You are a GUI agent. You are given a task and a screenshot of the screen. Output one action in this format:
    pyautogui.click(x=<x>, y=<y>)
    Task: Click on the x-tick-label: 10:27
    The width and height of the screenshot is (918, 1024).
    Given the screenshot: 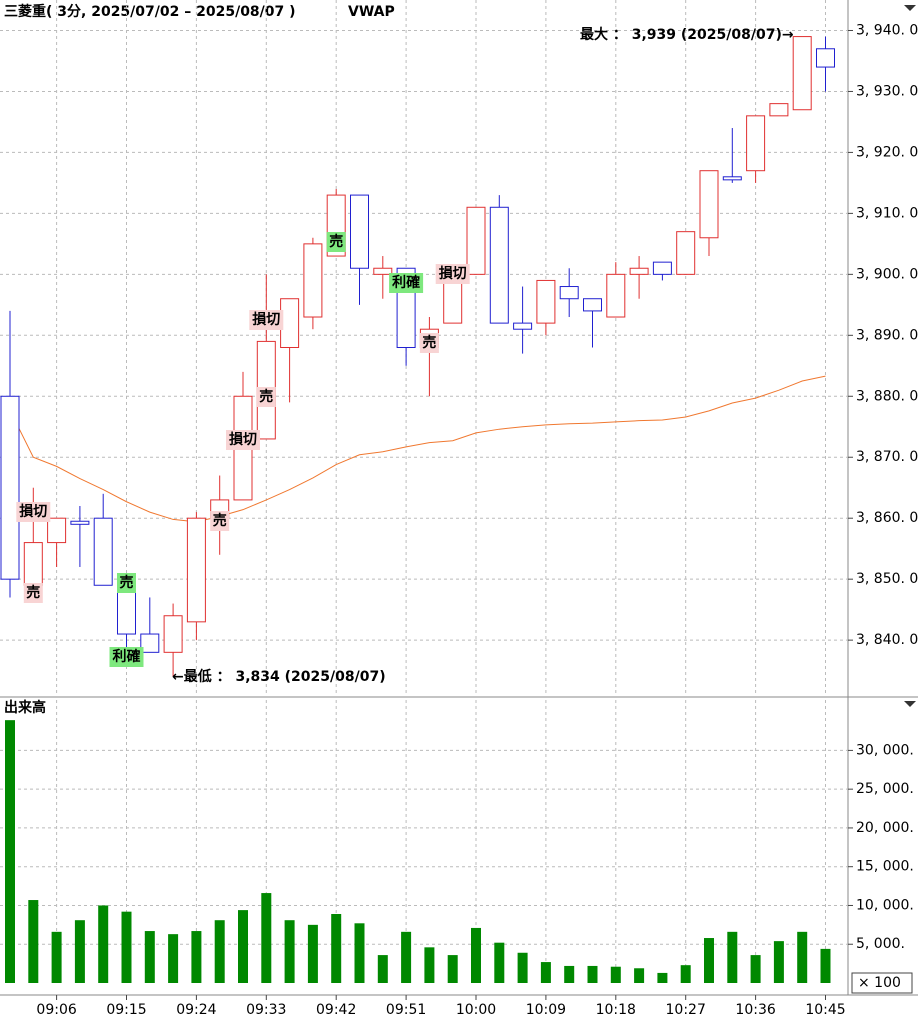 What is the action you would take?
    pyautogui.click(x=686, y=1010)
    